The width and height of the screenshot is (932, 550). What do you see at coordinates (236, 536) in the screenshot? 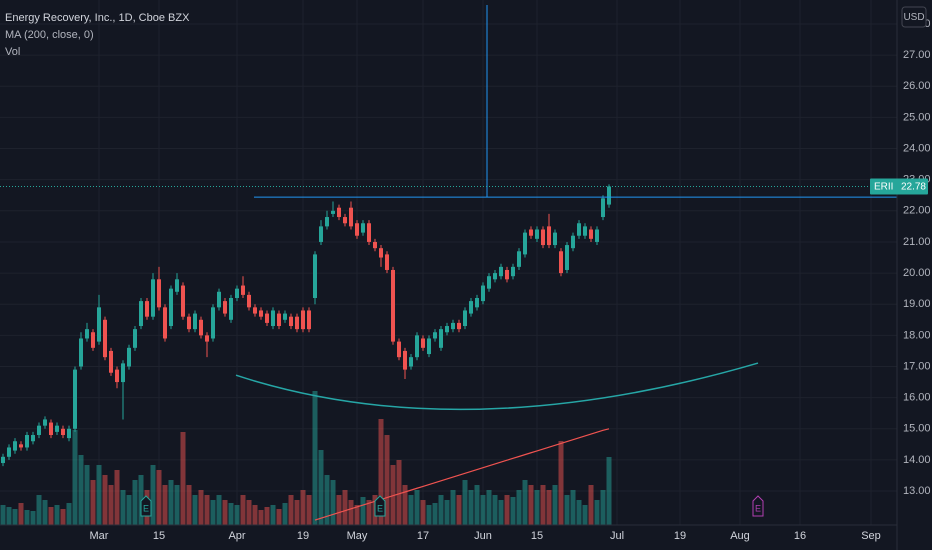
I see `x-tick-label: Apr` at bounding box center [236, 536].